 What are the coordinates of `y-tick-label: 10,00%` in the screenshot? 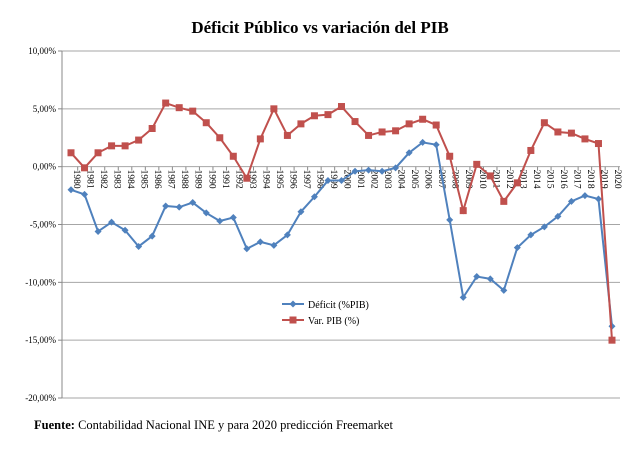 It's located at (42, 51).